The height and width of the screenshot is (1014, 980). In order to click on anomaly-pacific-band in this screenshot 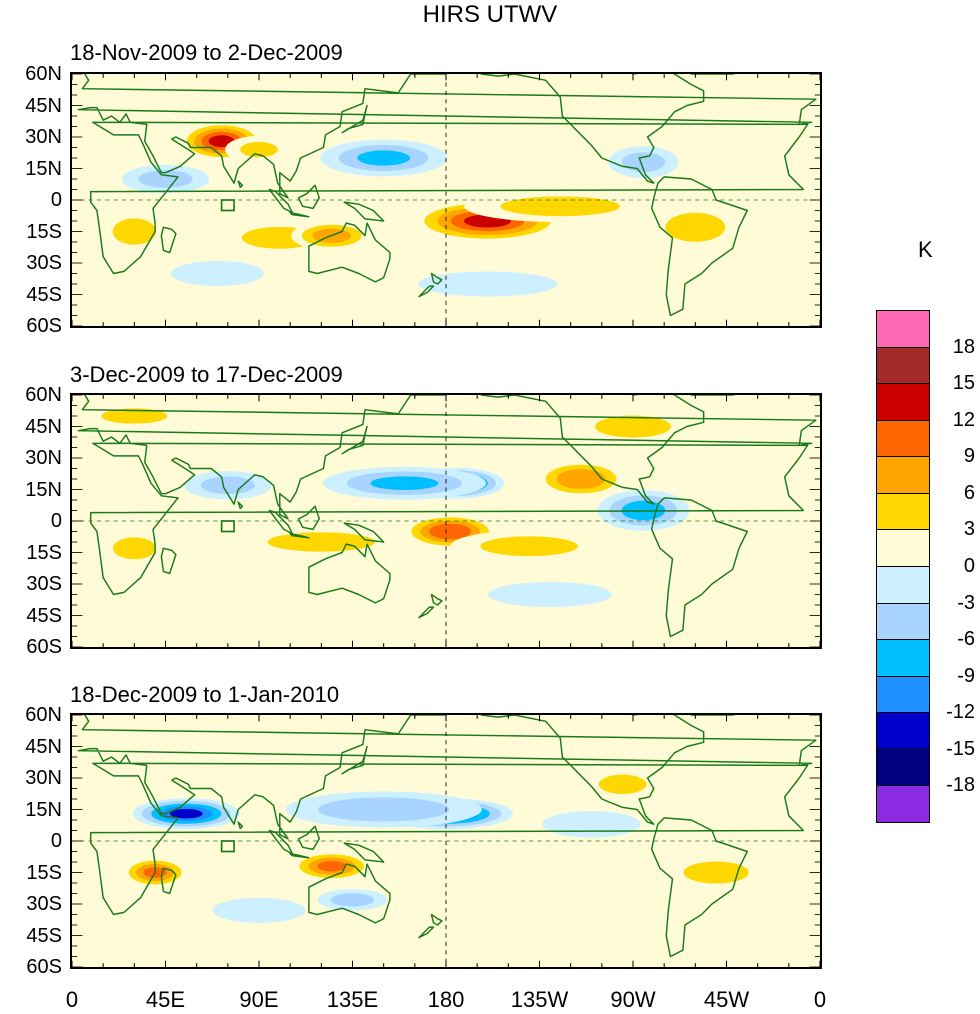, I will do `click(383, 809)`.